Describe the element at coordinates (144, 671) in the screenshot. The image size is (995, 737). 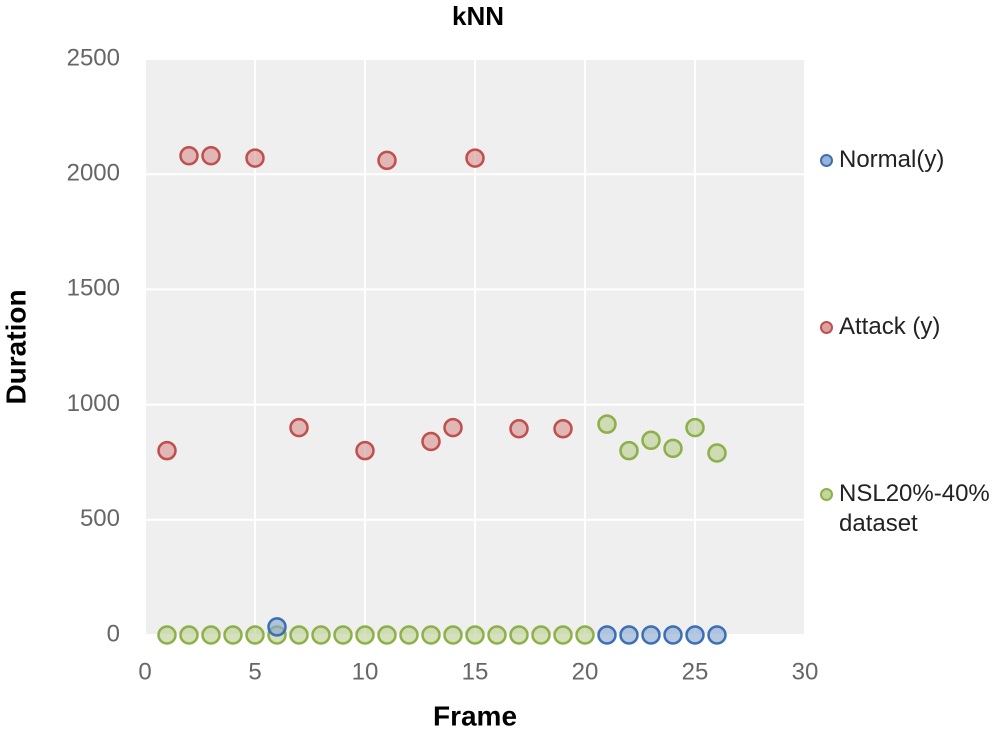
I see `x-tick-label: 0` at that location.